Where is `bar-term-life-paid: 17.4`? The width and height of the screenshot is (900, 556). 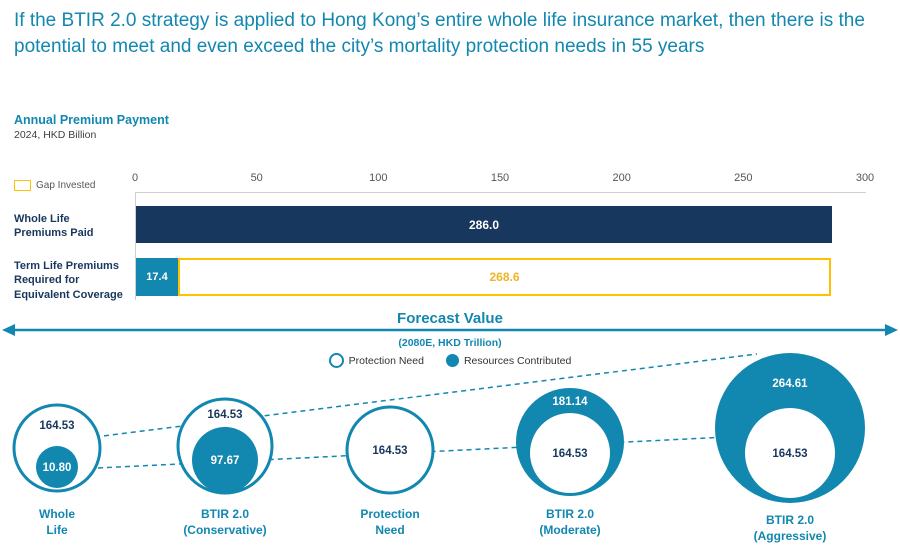
bar-term-life-paid: 17.4 is located at coordinates (157, 277).